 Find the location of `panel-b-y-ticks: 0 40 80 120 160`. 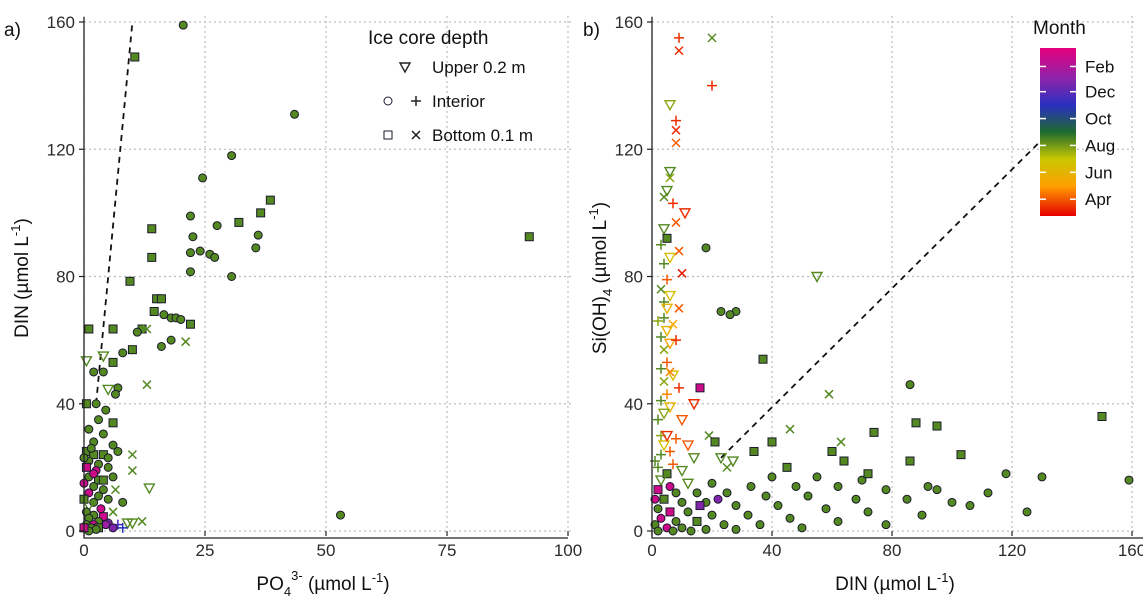

panel-b-y-ticks: 0 40 80 120 160 is located at coordinates (633, 277).